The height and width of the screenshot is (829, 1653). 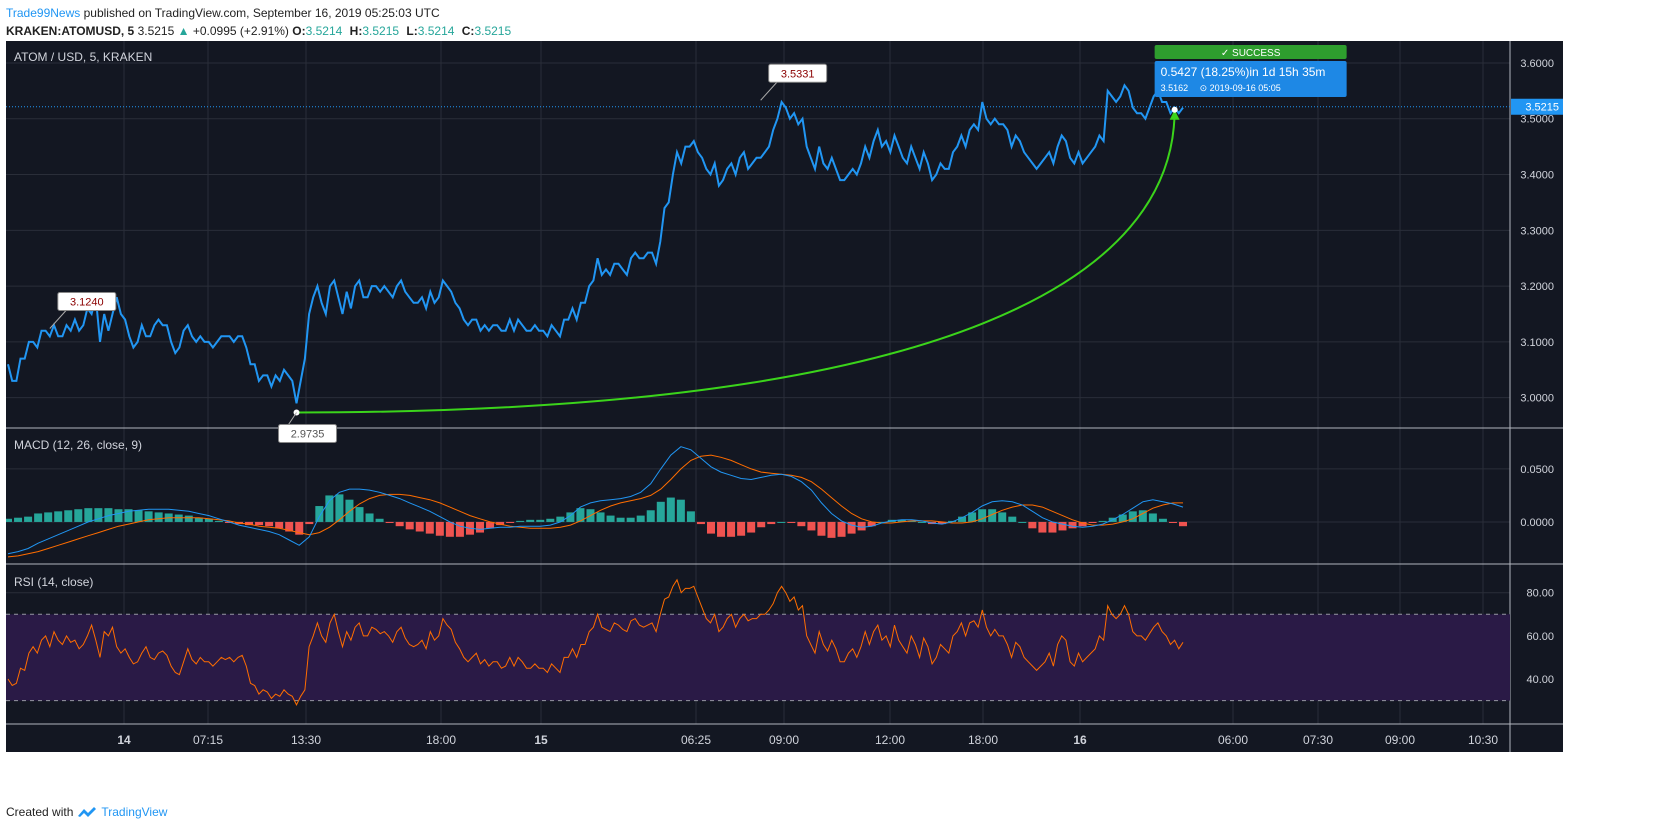 I want to click on low-value: 3.5214, so click(x=436, y=31).